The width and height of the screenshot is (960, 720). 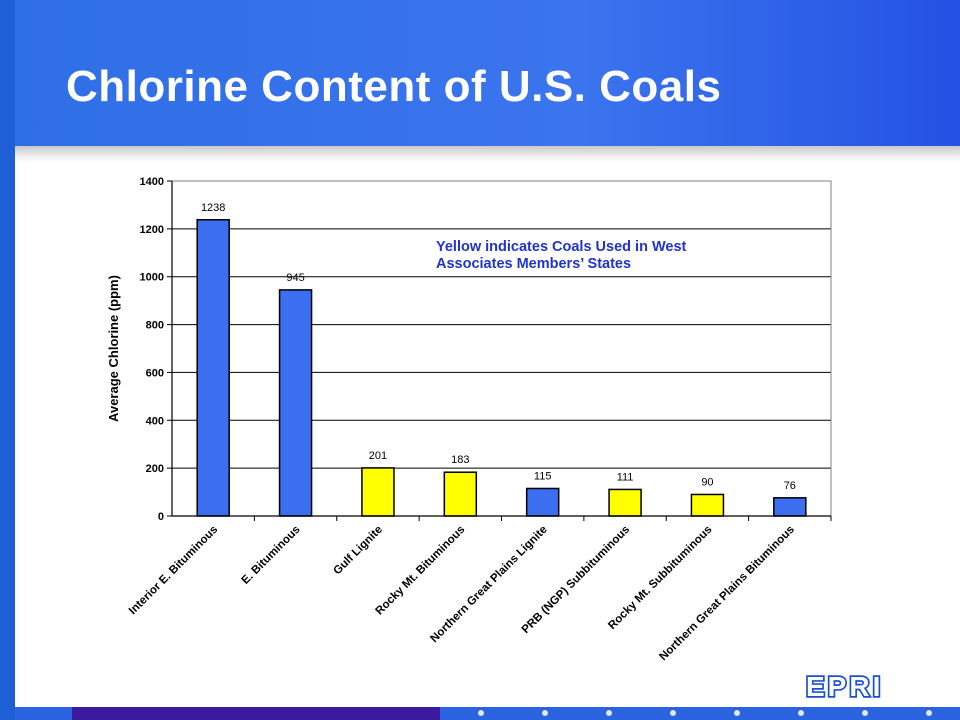 I want to click on left-accent-bar, so click(x=7, y=360).